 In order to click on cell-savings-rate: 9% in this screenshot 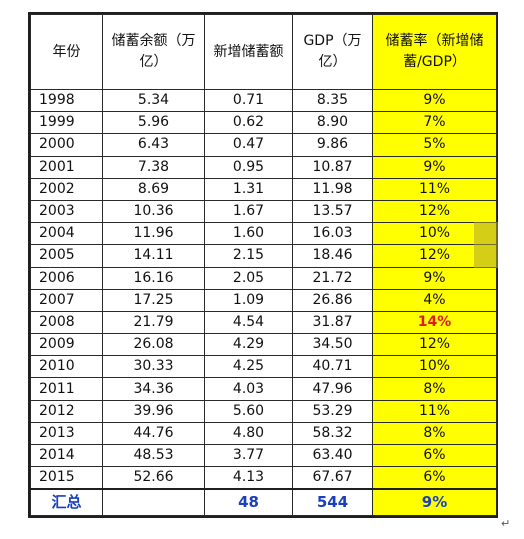, I will do `click(434, 167)`.